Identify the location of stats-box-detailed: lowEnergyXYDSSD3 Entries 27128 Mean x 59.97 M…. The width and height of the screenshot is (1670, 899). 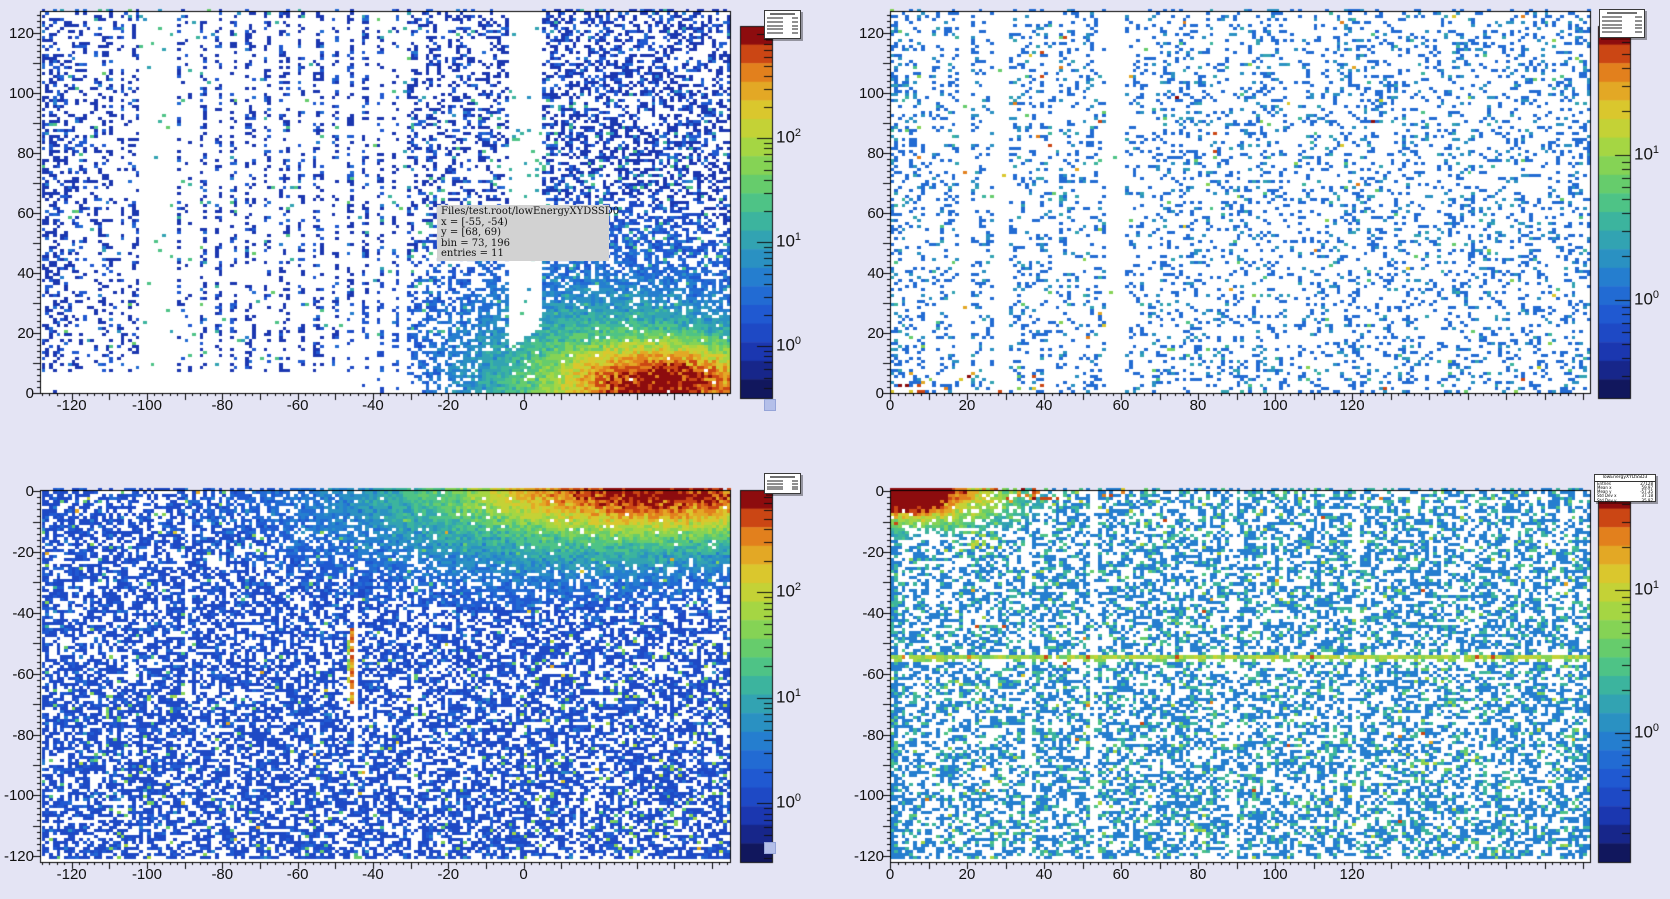
(1625, 488).